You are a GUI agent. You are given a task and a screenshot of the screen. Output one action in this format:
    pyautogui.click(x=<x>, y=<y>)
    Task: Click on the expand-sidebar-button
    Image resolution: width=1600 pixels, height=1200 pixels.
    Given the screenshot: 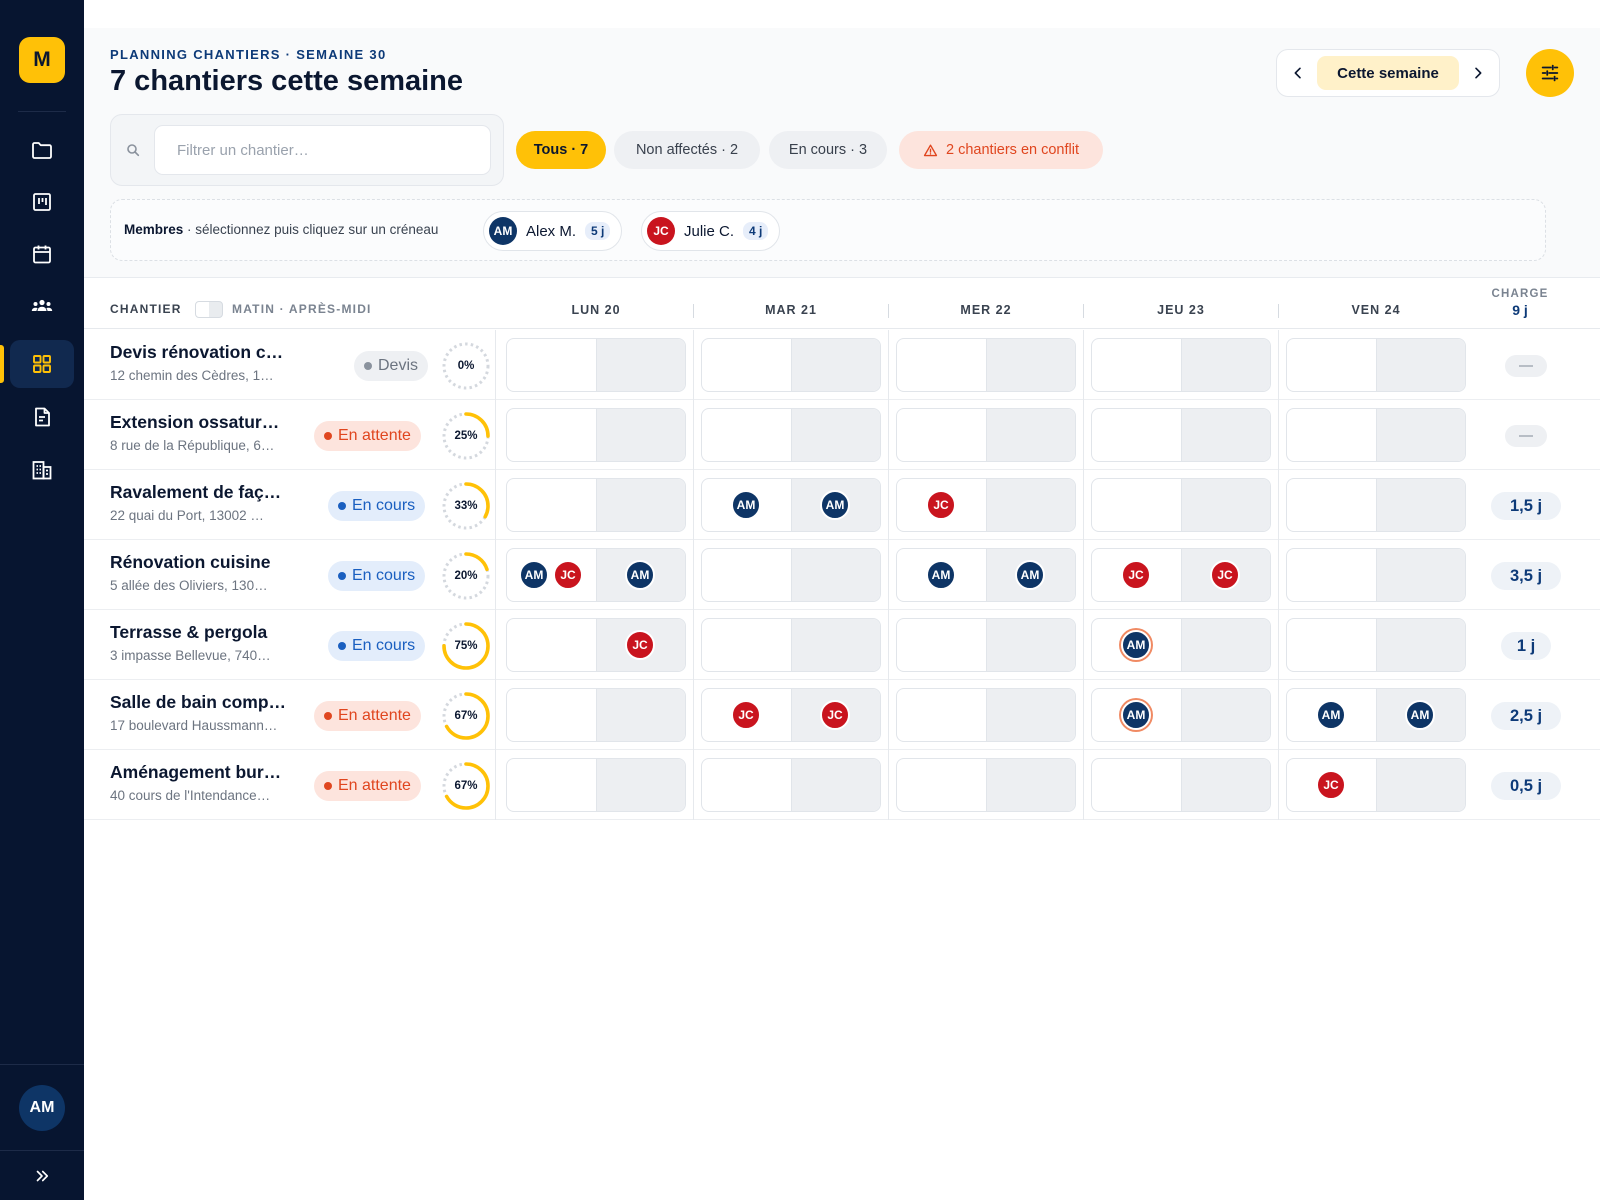 What is the action you would take?
    pyautogui.click(x=42, y=1176)
    